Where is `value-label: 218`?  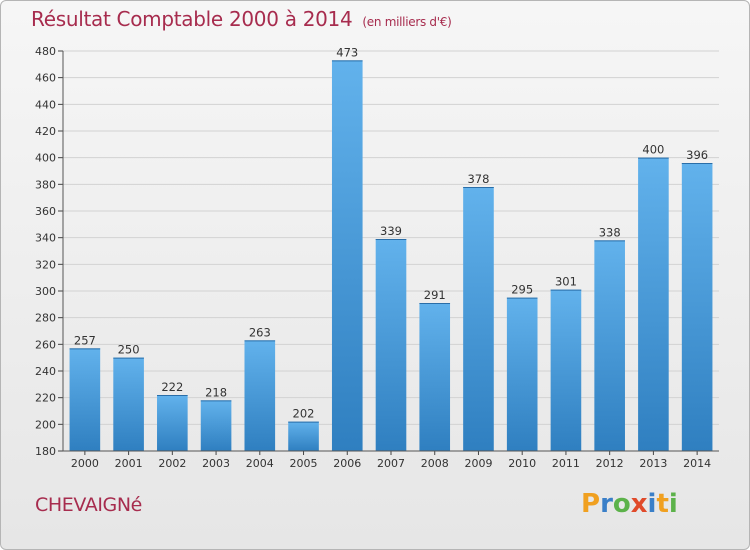 value-label: 218 is located at coordinates (216, 392).